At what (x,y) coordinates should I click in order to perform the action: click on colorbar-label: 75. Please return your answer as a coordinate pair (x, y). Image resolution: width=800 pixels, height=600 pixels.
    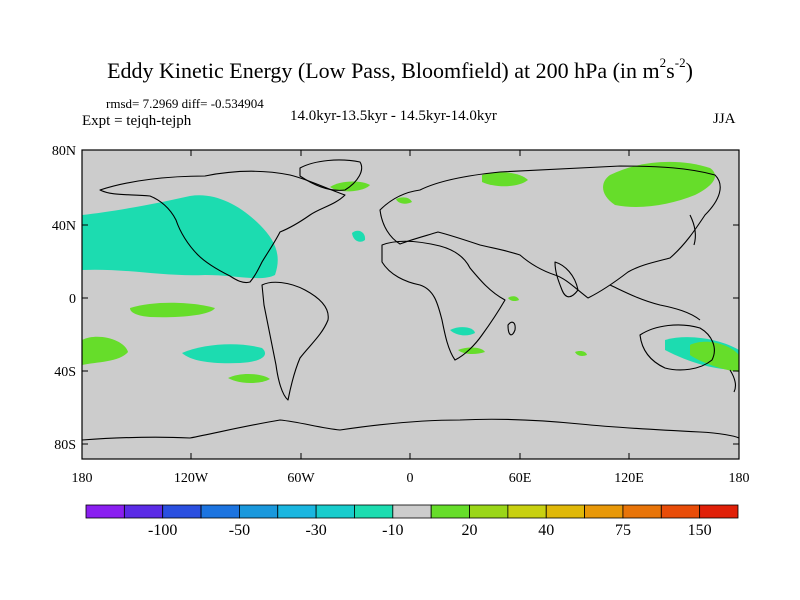
    Looking at the image, I should click on (623, 530).